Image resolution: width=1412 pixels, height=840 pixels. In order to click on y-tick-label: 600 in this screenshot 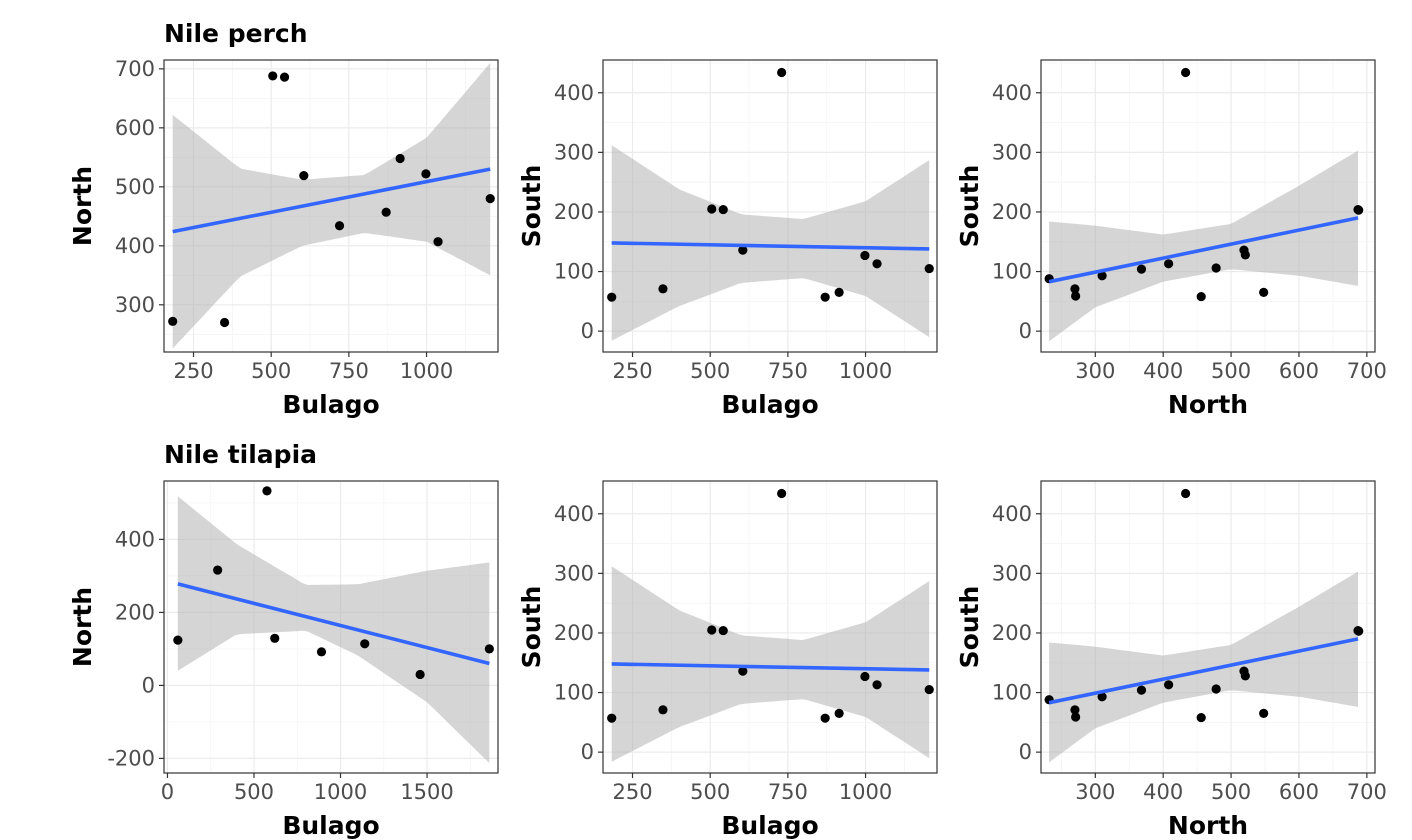, I will do `click(135, 128)`.